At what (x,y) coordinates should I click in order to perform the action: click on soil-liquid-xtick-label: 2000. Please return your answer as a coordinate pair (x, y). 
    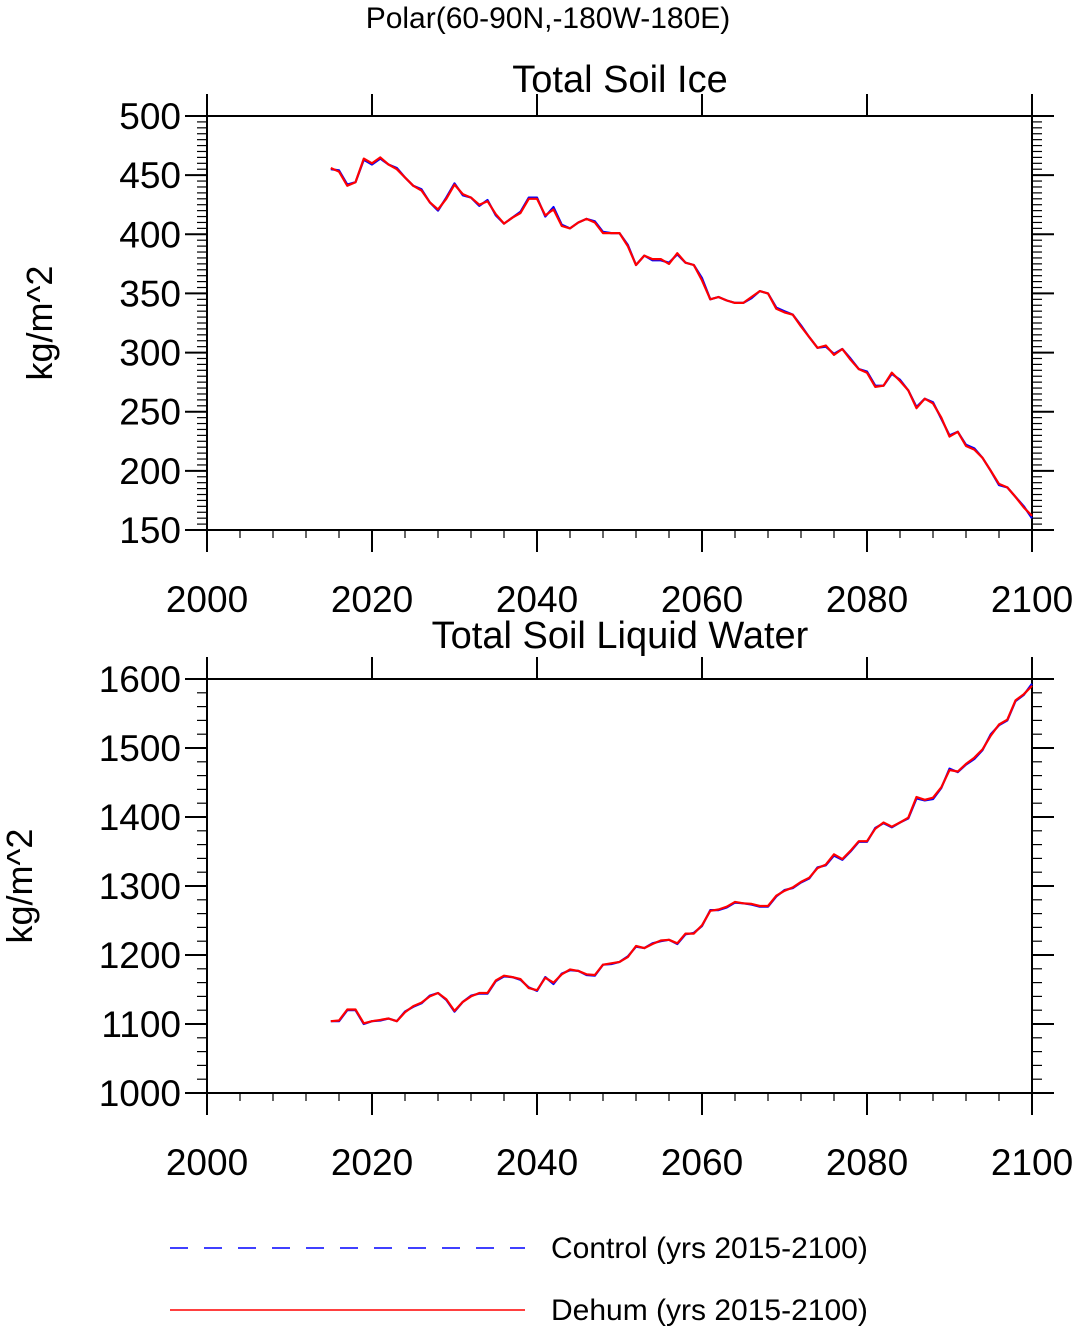
    Looking at the image, I should click on (207, 1162).